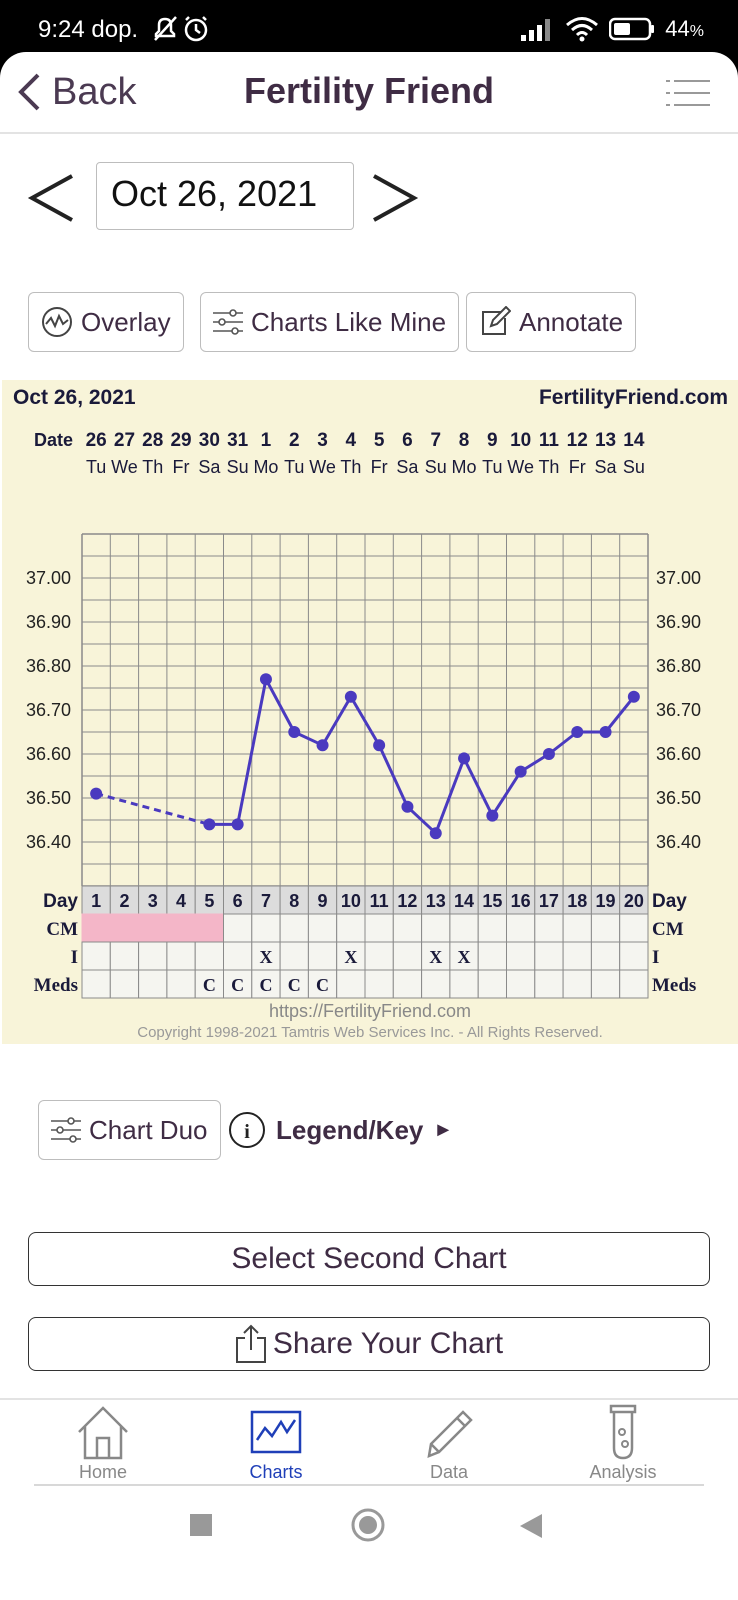  I want to click on nav-charts: Charts, so click(276, 1445).